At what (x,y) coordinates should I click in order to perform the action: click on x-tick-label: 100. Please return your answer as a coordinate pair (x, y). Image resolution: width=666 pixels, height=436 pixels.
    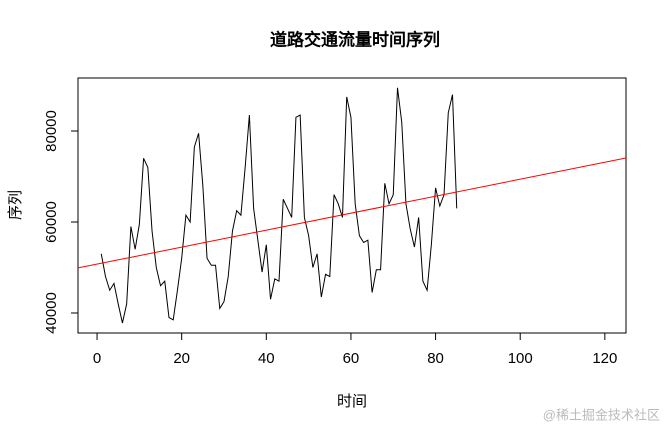
    Looking at the image, I should click on (520, 358).